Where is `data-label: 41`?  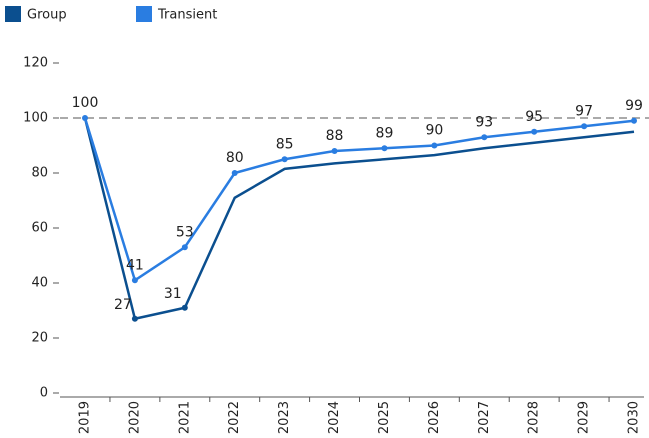
data-label: 41 is located at coordinates (135, 265).